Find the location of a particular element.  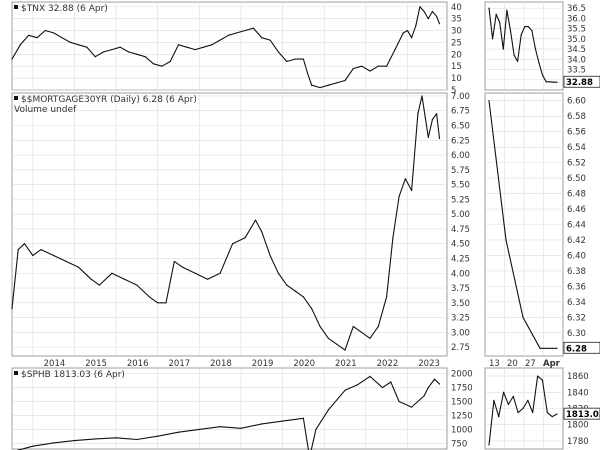

y-tick-label: 4.75 is located at coordinates (460, 230).